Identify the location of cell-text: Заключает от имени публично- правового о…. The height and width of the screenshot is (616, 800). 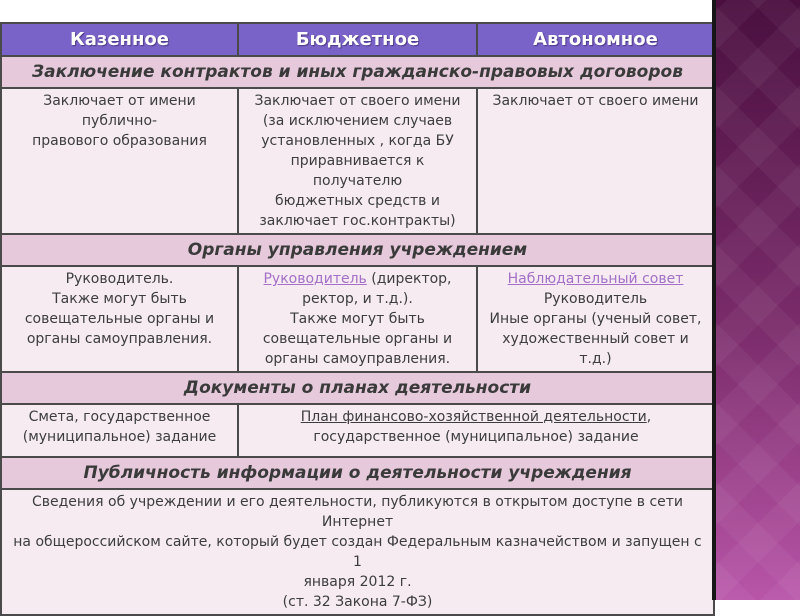
(119, 121).